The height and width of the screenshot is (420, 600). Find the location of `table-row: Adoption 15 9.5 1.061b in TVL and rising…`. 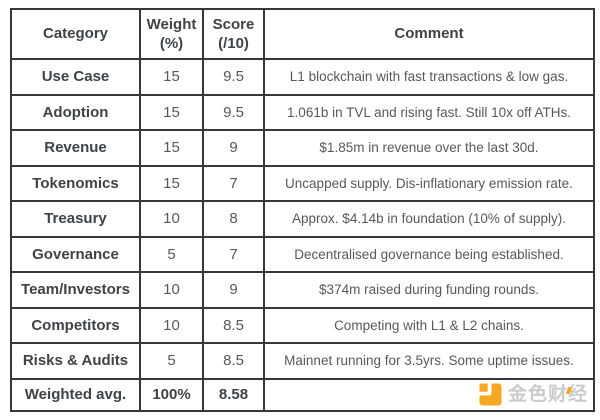

table-row: Adoption 15 9.5 1.061b in TVL and rising… is located at coordinates (302, 112).